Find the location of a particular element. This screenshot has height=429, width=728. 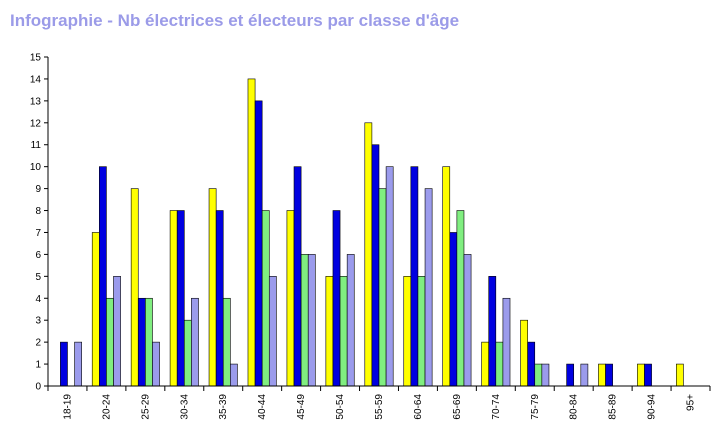

y-tick-label: 9 is located at coordinates (38, 189).